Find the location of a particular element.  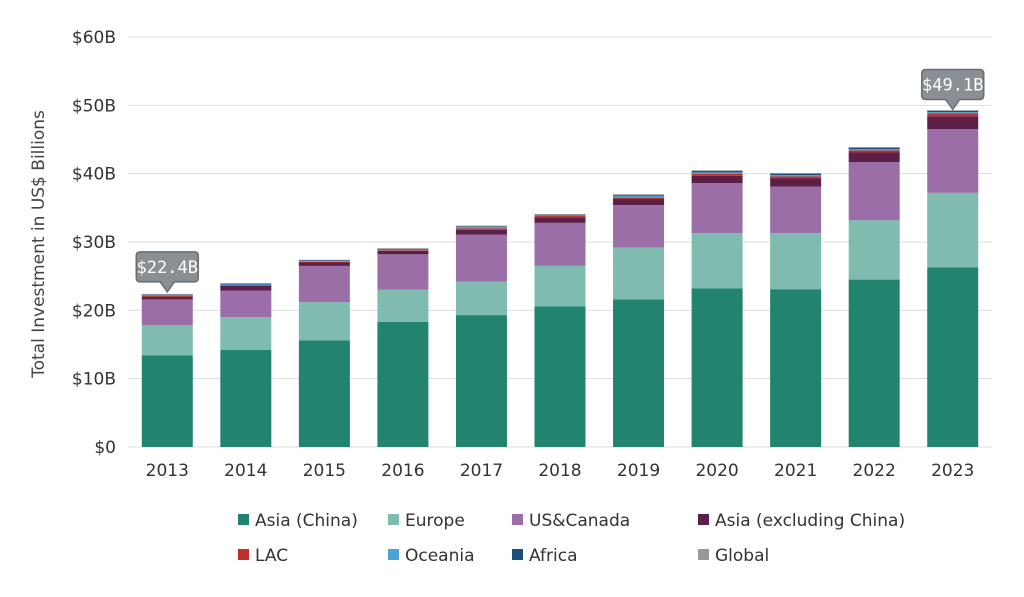

x-tick-label: 2015 is located at coordinates (324, 471).